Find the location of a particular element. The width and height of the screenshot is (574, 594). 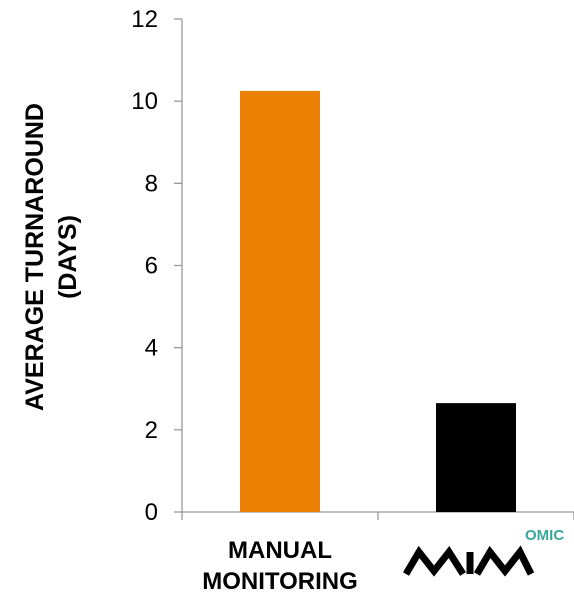

y-tick-label: 10 is located at coordinates (144, 101).